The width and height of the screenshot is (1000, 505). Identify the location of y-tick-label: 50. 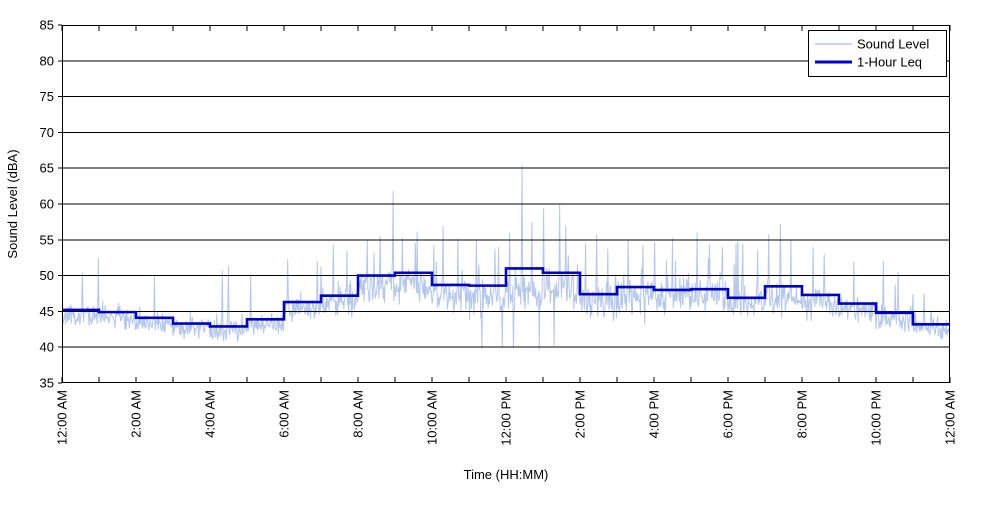
(47, 275).